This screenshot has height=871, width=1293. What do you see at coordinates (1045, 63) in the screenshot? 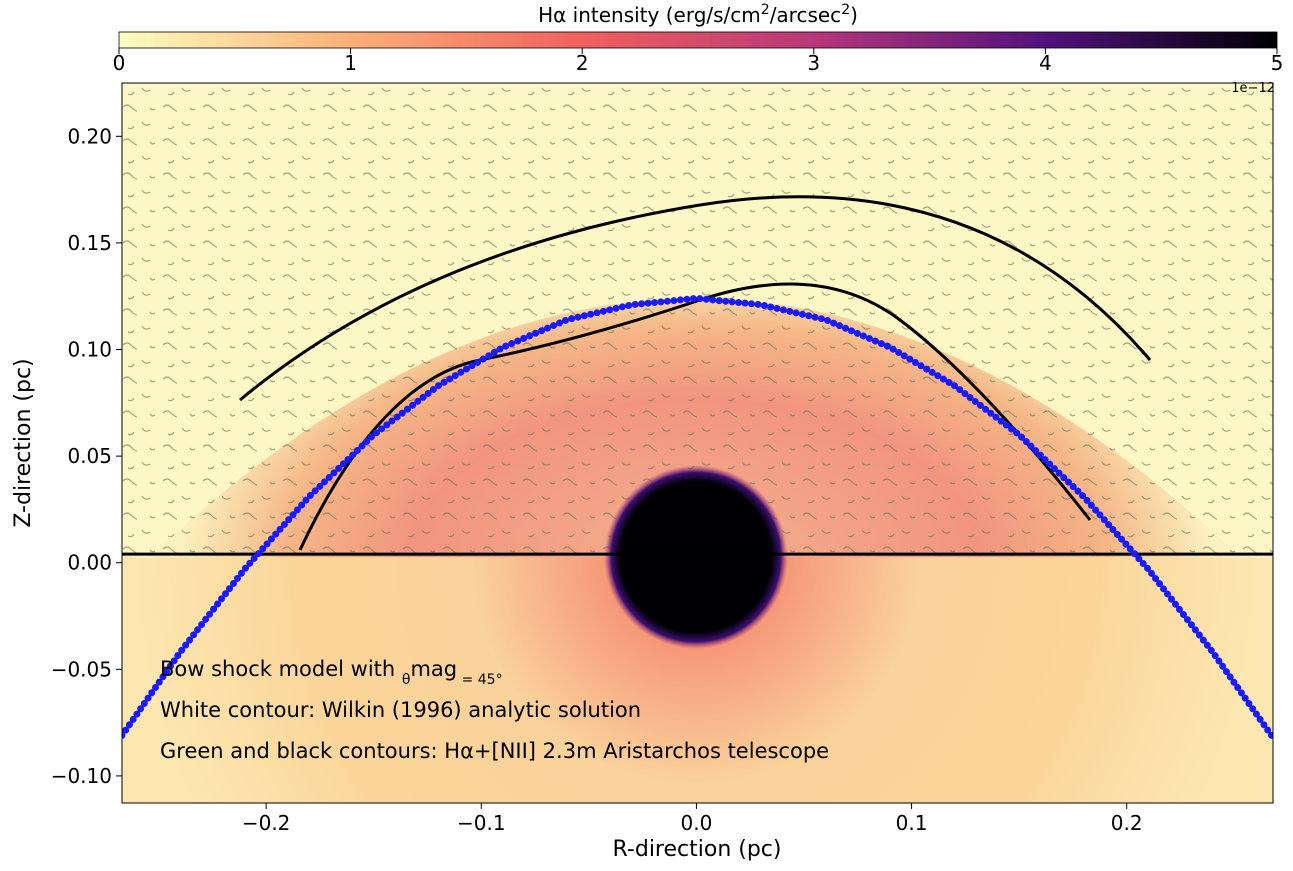
I see `colorbar-tick-label: 4` at bounding box center [1045, 63].